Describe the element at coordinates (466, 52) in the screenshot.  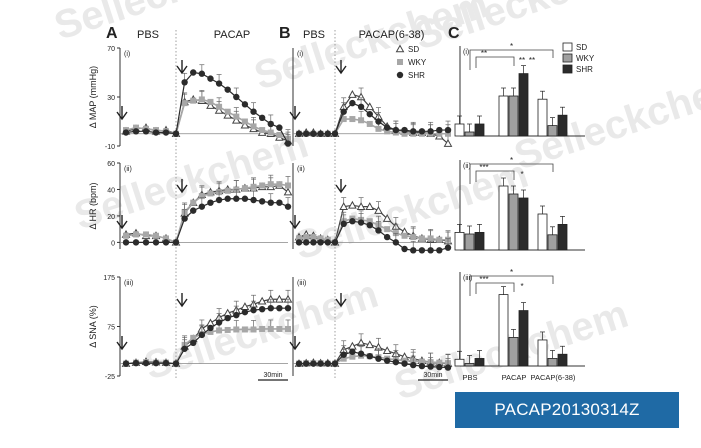
I see `bar-row-label: (i)` at that location.